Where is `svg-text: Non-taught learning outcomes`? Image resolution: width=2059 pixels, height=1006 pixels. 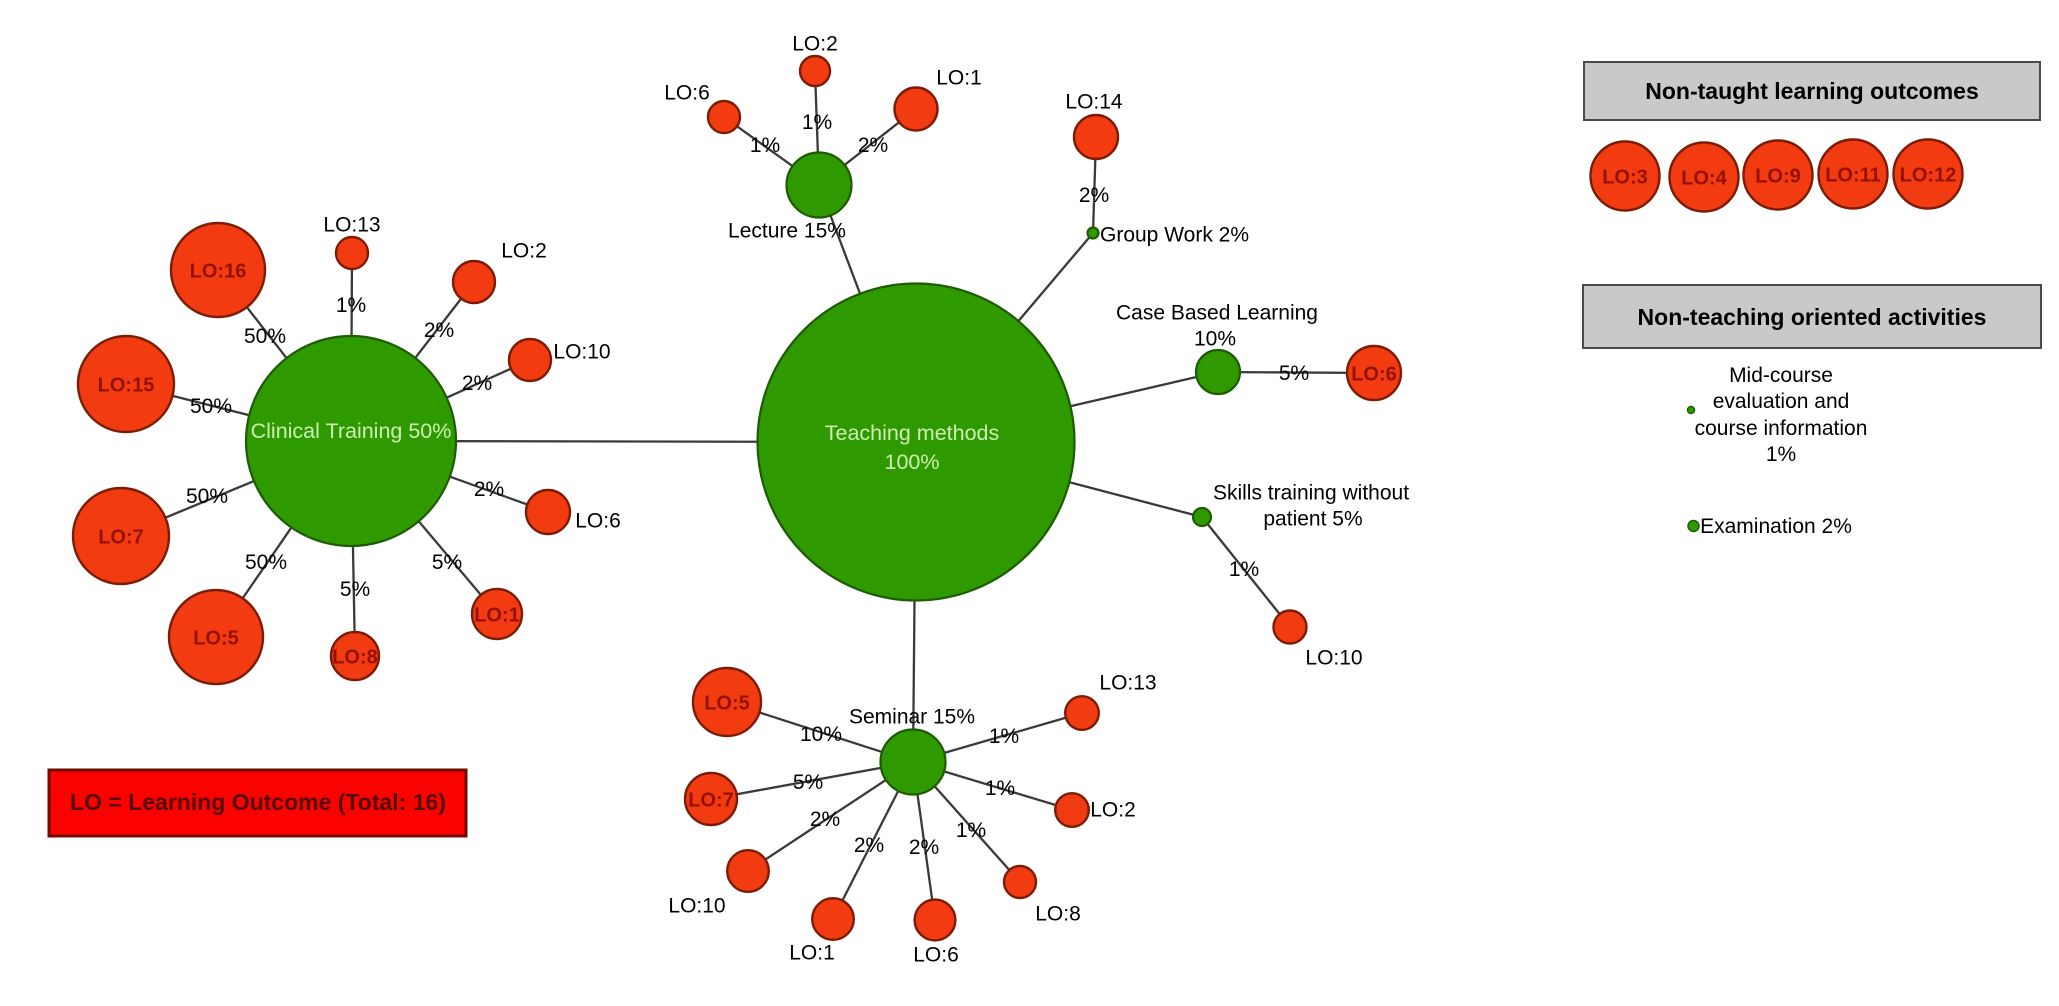
svg-text: Non-taught learning outcomes is located at coordinates (1812, 91).